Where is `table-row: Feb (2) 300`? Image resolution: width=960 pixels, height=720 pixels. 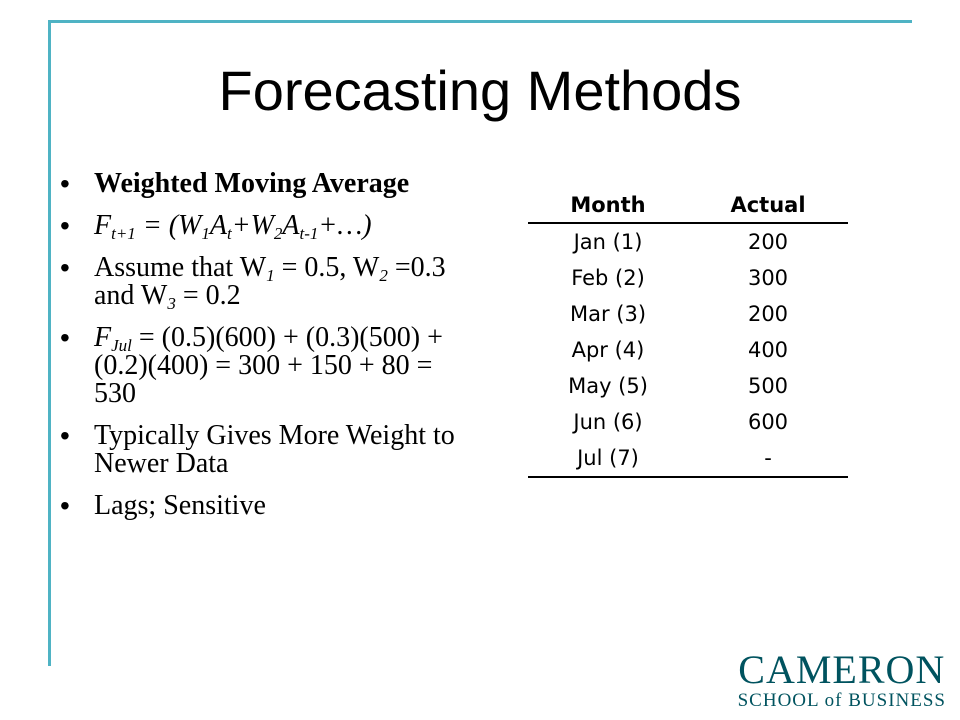
table-row: Feb (2) 300 is located at coordinates (688, 278).